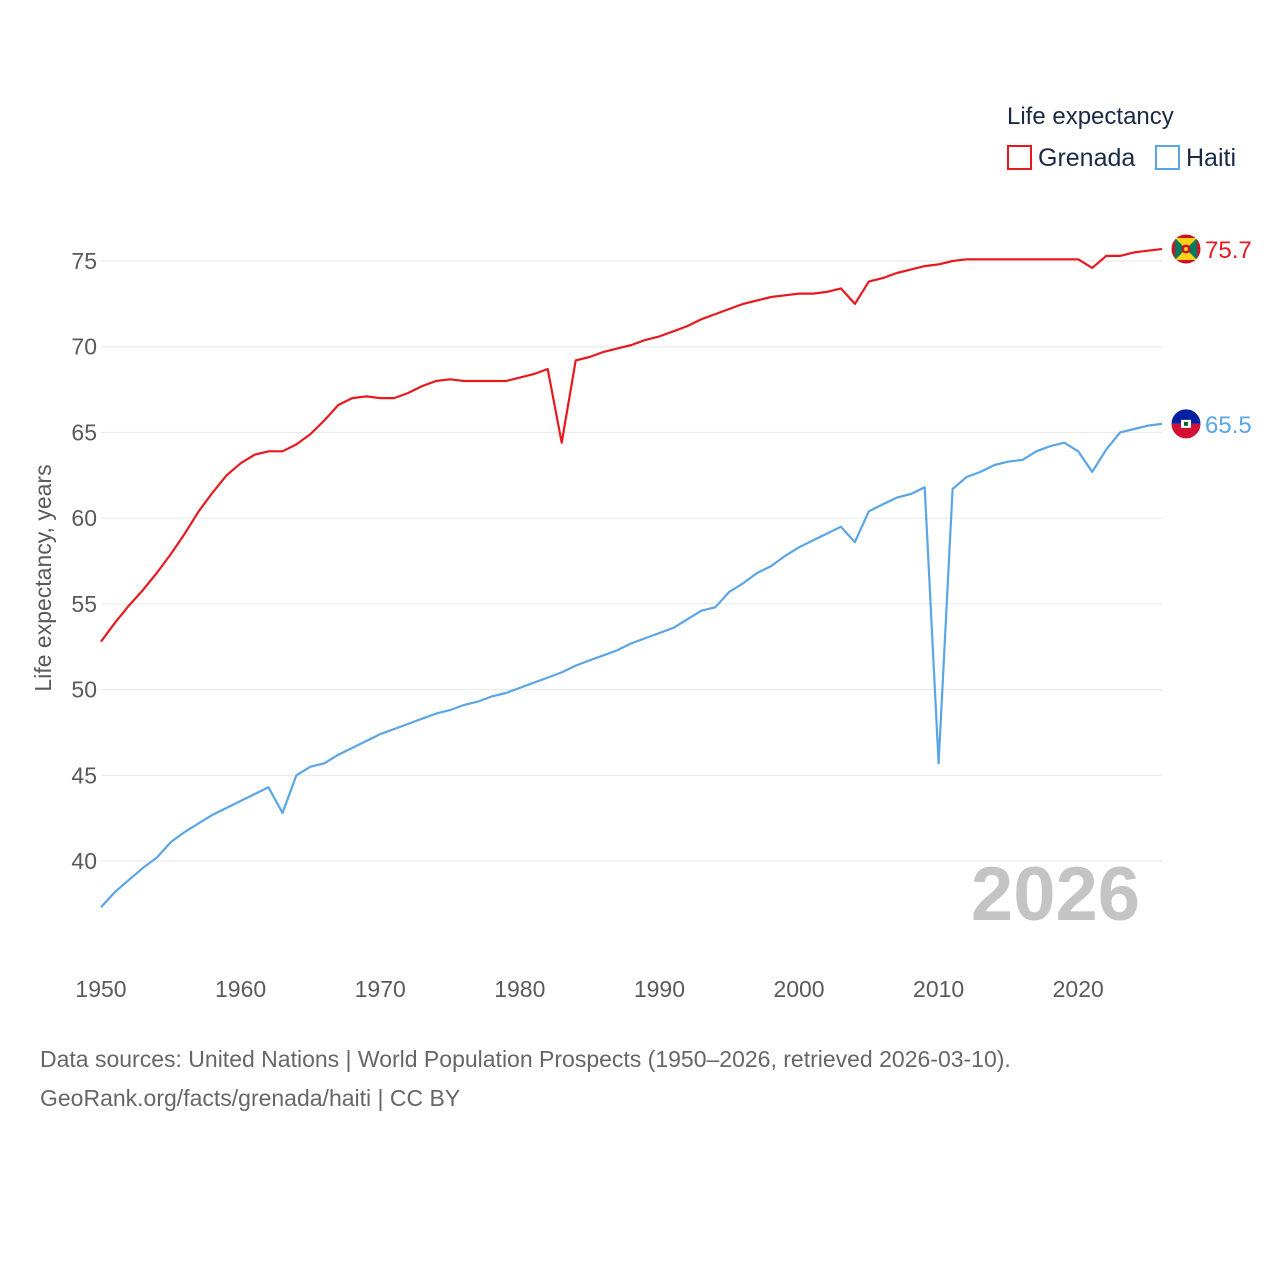 The height and width of the screenshot is (1280, 1280). I want to click on y-axis-ticks: 40 45 50 55 60 65 70 75, so click(84, 561).